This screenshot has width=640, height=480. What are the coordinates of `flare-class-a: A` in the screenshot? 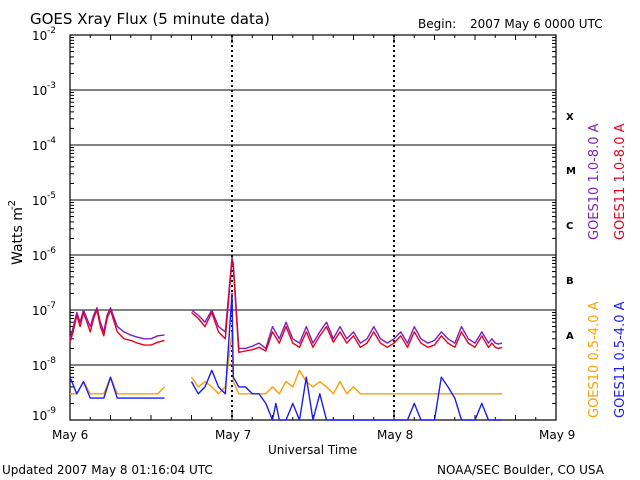 It's located at (570, 336).